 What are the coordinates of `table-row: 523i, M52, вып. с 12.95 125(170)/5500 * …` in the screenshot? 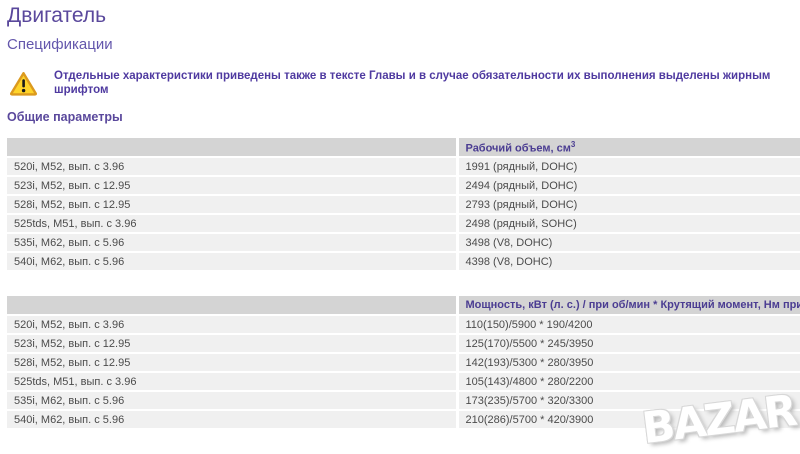 It's located at (403, 344).